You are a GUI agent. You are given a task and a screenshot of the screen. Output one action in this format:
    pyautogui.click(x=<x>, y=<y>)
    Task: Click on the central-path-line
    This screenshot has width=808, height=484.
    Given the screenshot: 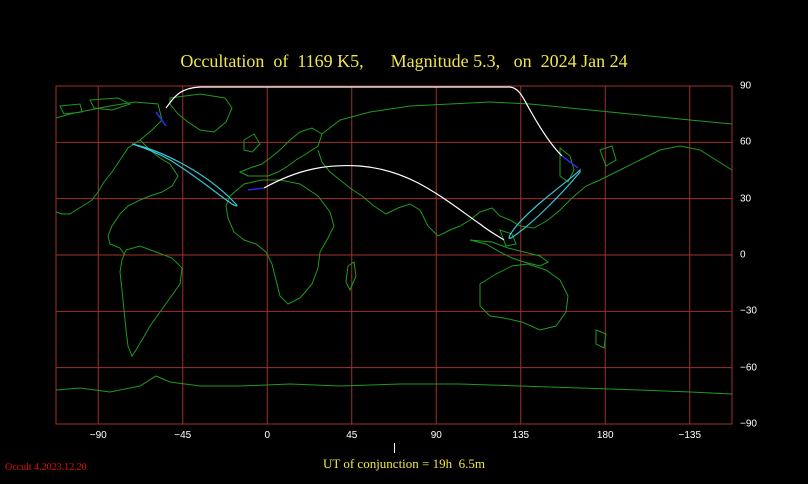 What is the action you would take?
    pyautogui.click(x=384, y=202)
    